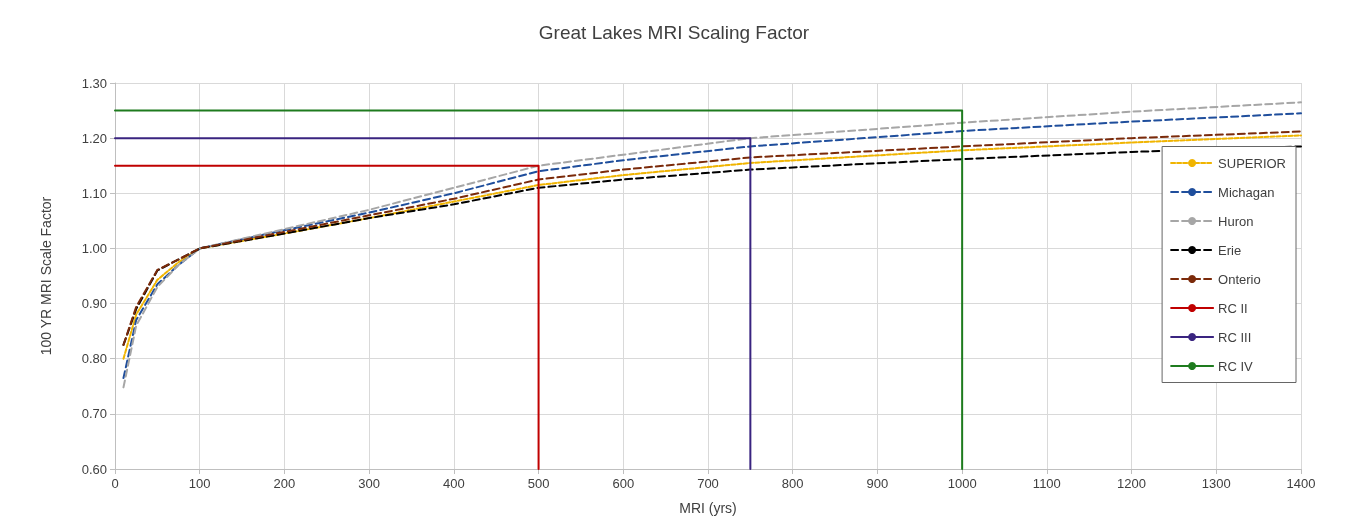 The height and width of the screenshot is (529, 1348). I want to click on x-axis-title: MRI (yrs), so click(708, 508).